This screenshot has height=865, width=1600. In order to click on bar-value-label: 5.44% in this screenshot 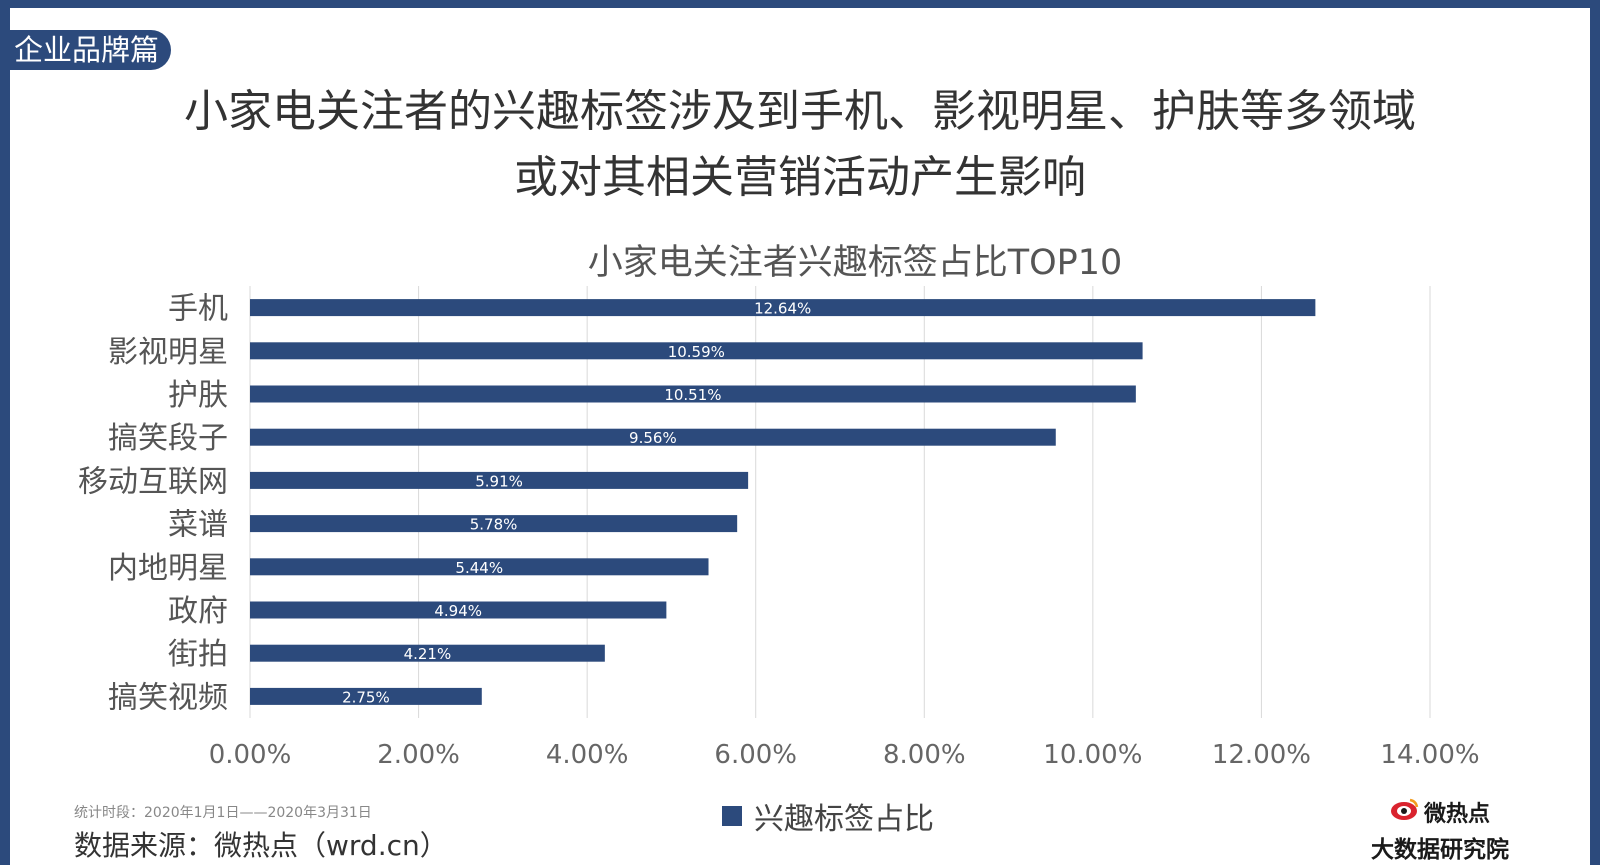, I will do `click(479, 568)`.